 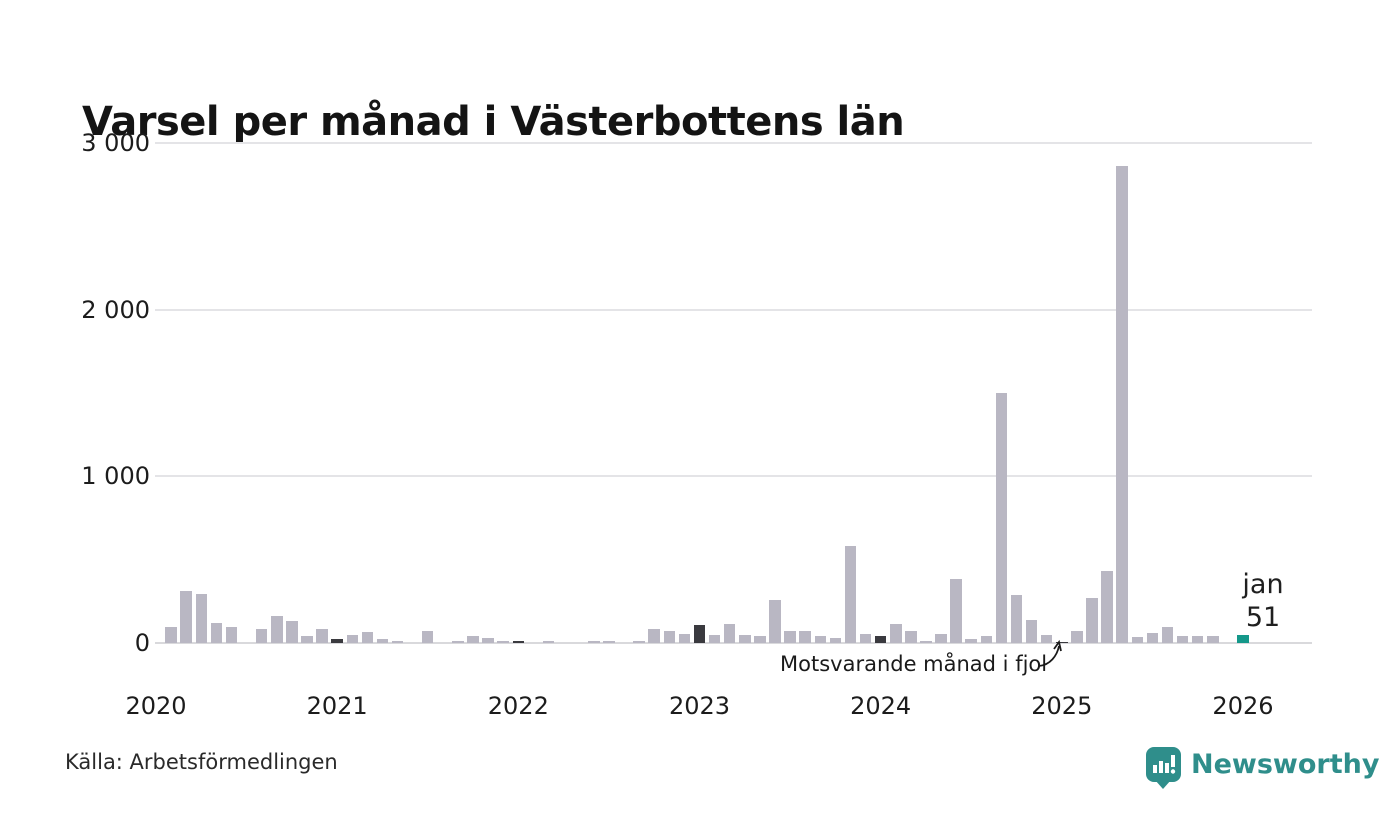 What do you see at coordinates (115, 309) in the screenshot?
I see `y-axis-tick-2000: 2 000` at bounding box center [115, 309].